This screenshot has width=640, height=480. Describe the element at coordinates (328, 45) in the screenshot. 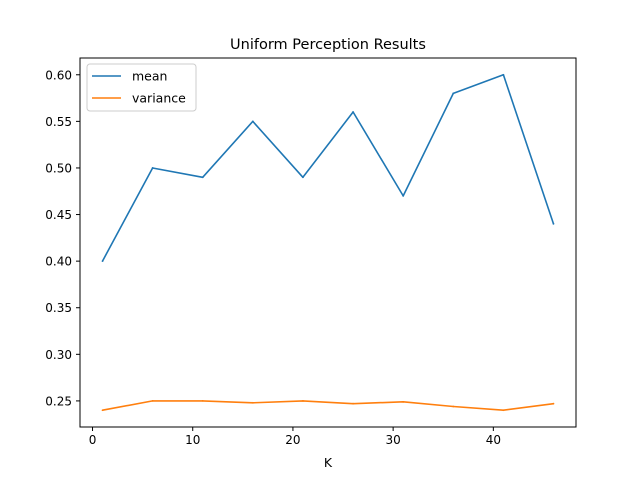

I see `chart-title: Uniform Perception Results` at that location.